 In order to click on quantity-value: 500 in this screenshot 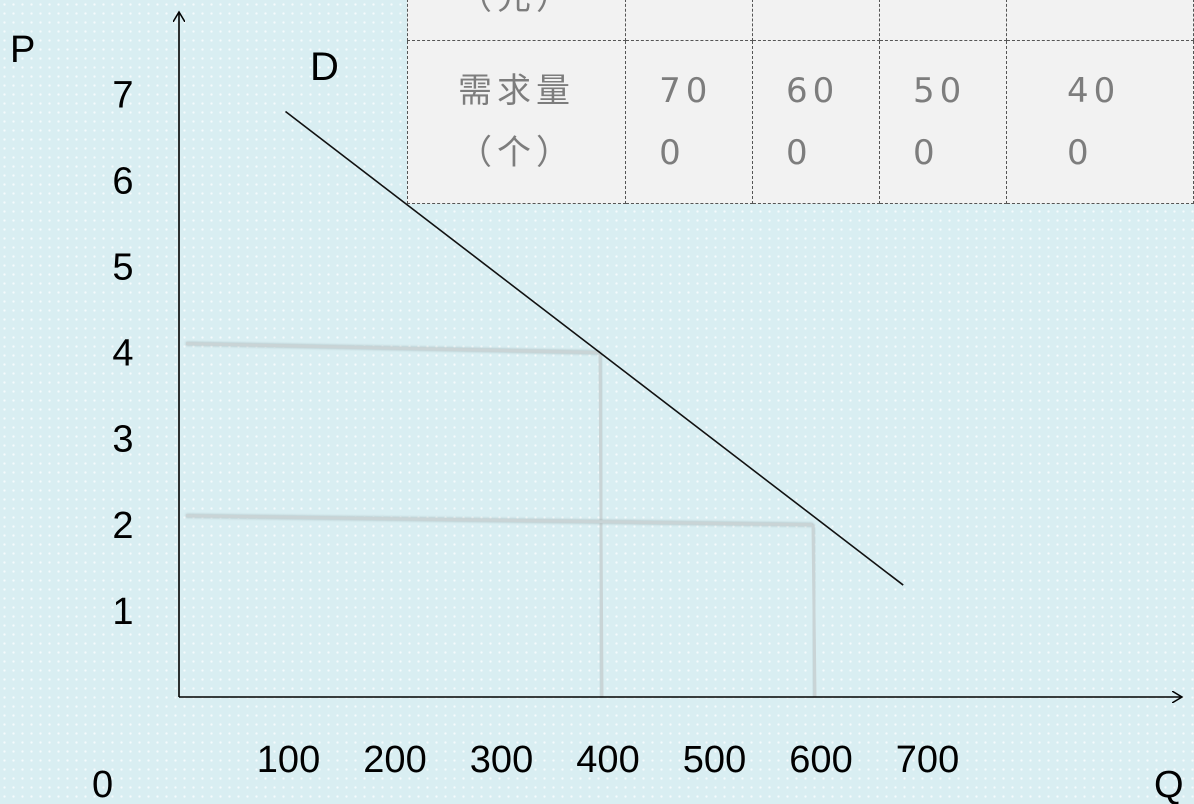, I will do `click(940, 122)`.